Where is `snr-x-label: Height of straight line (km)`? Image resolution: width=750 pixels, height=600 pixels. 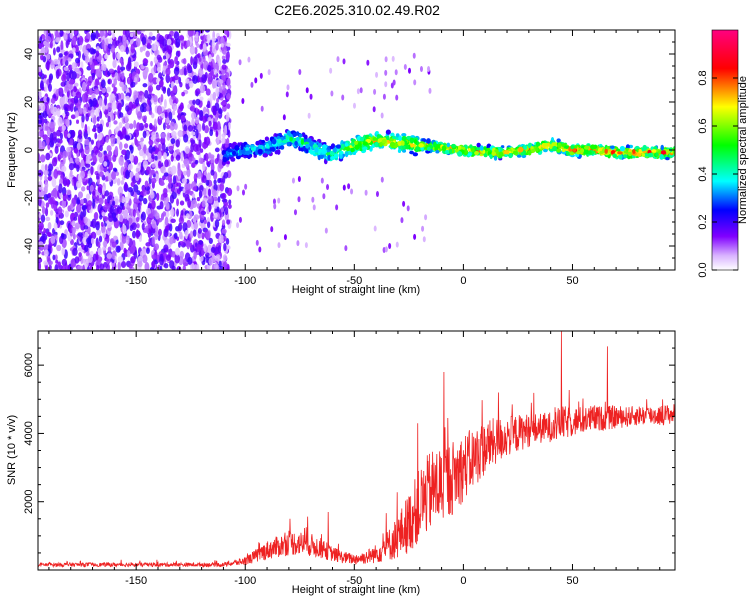
snr-x-label: Height of straight line (km) is located at coordinates (356, 590).